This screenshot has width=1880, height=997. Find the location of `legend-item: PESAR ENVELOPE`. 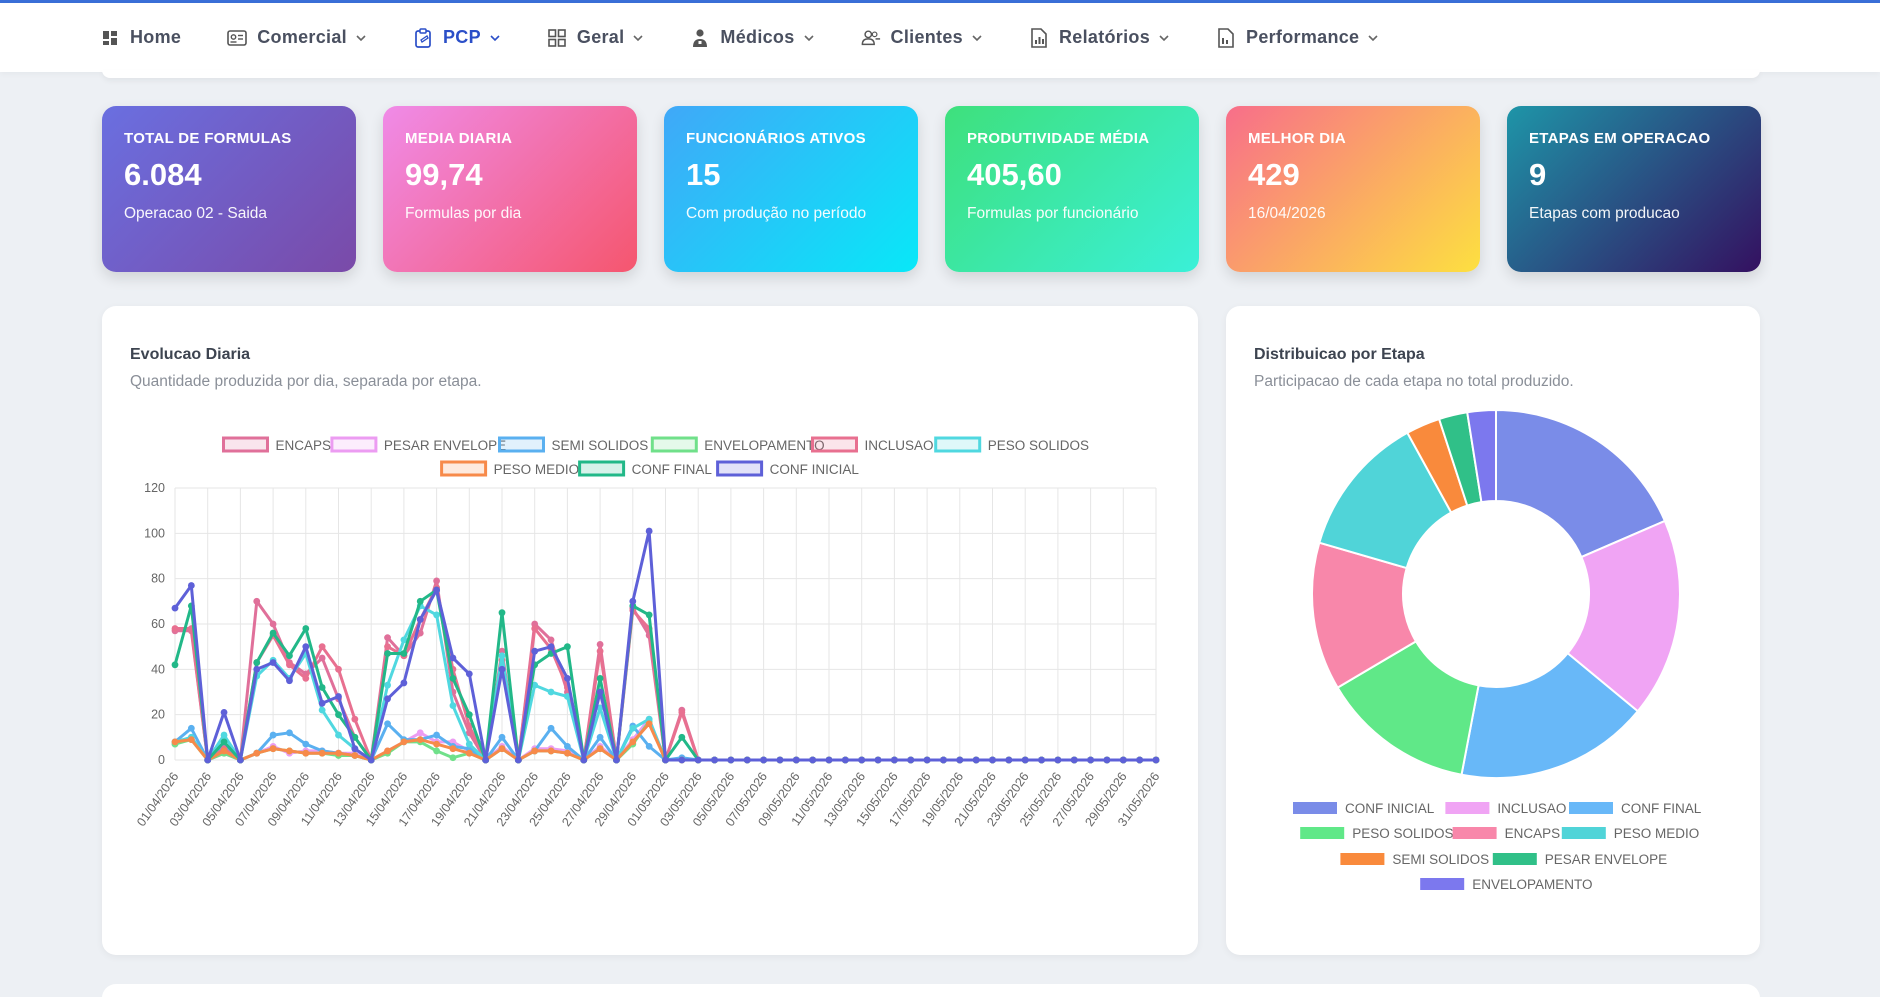

legend-item: PESAR ENVELOPE is located at coordinates (1579, 859).